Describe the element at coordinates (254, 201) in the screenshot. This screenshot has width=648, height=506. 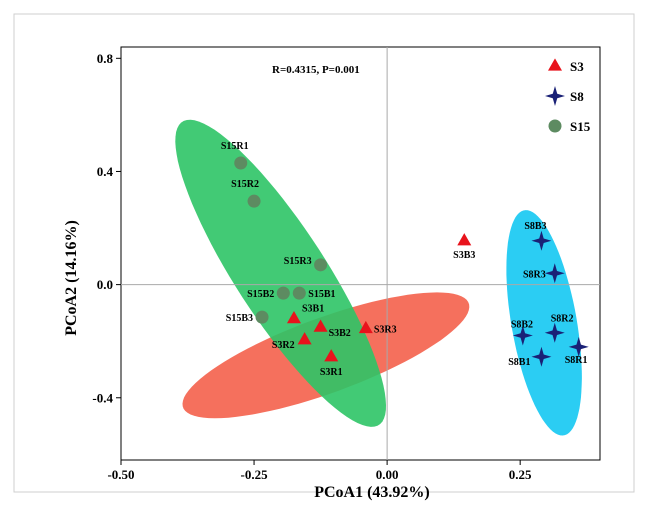
I see `point-s15r2` at that location.